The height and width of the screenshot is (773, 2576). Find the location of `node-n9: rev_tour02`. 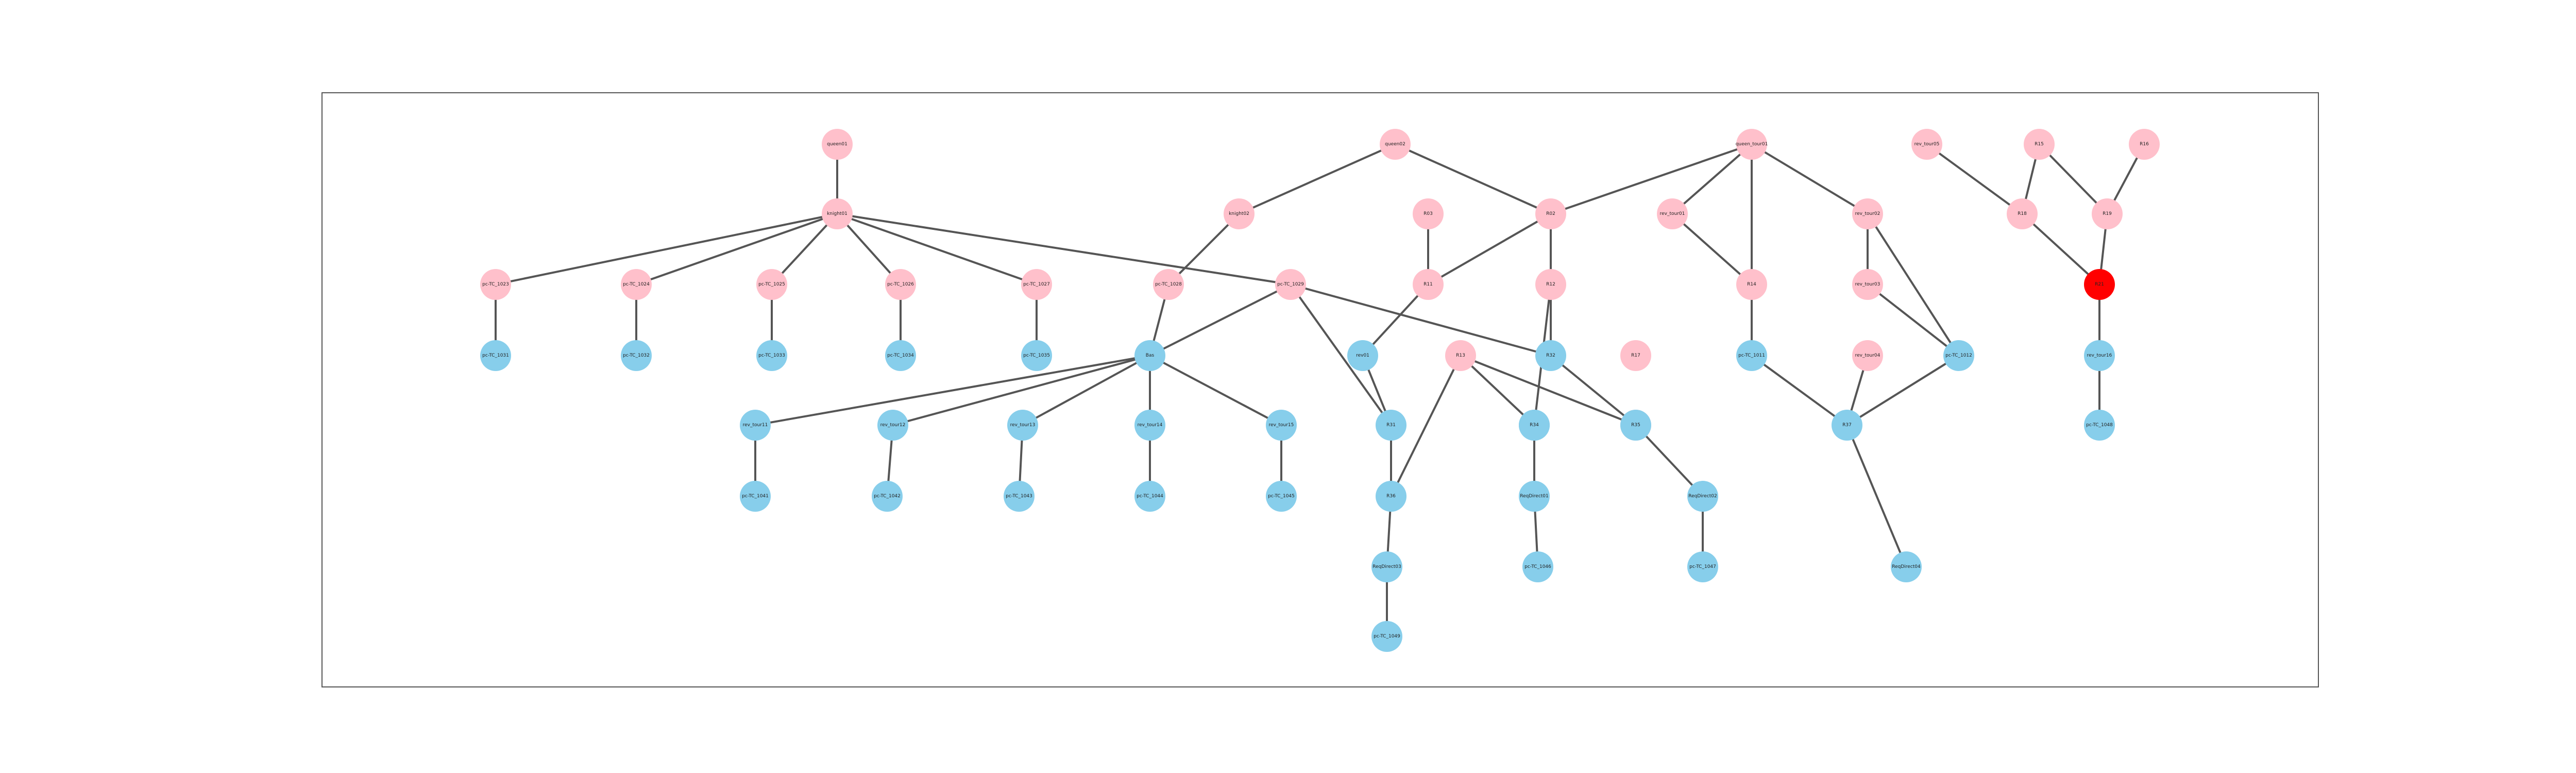

node-n9: rev_tour02 is located at coordinates (1868, 213).